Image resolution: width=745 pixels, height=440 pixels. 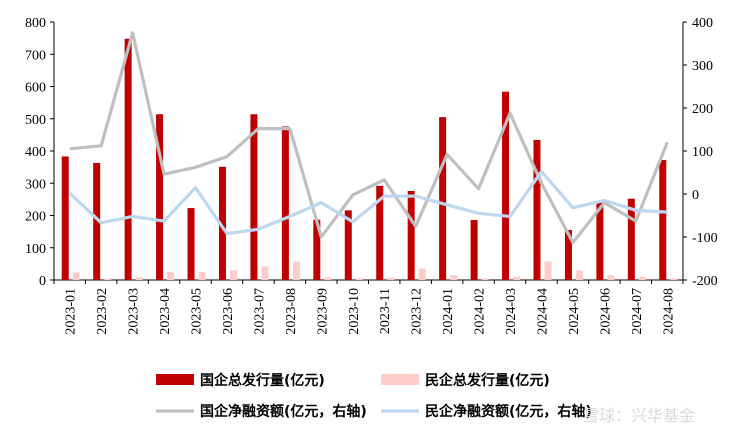 I want to click on right-tick-label: 0, so click(x=695, y=195).